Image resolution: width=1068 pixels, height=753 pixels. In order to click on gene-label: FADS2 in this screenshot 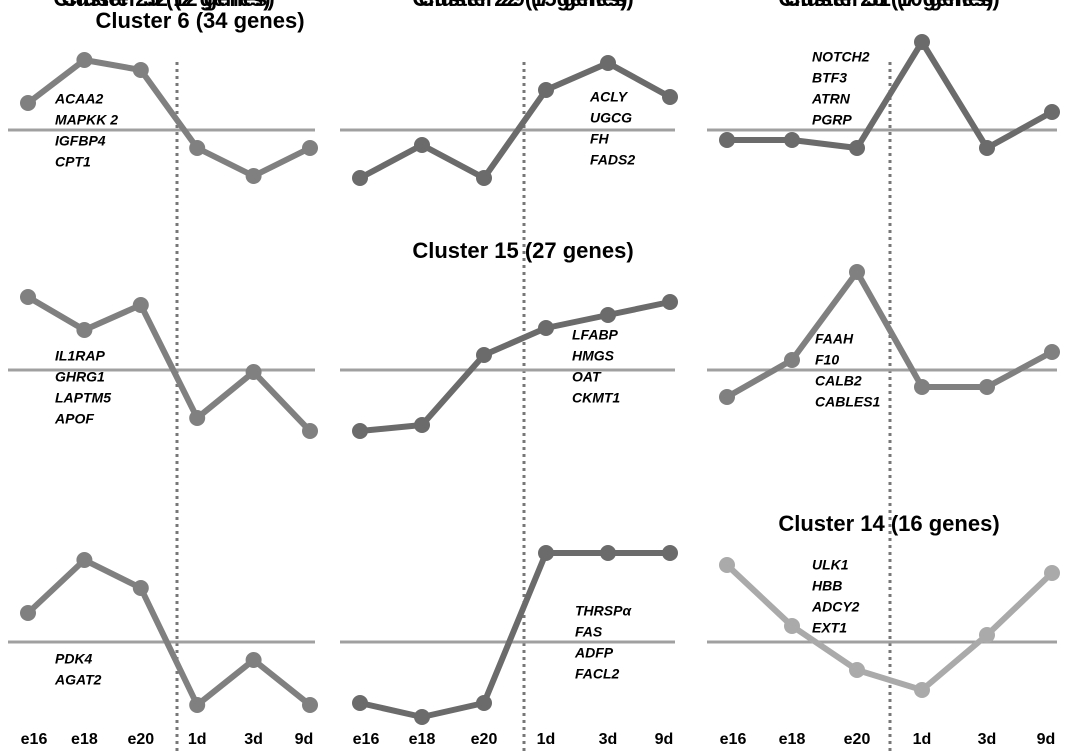, I will do `click(612, 160)`.